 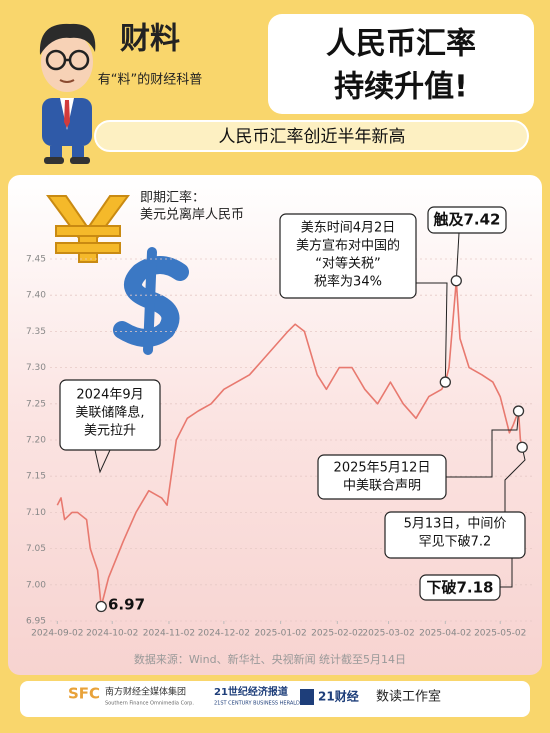 I want to click on chart-title: 美元兑离岸人民币, so click(x=192, y=215).